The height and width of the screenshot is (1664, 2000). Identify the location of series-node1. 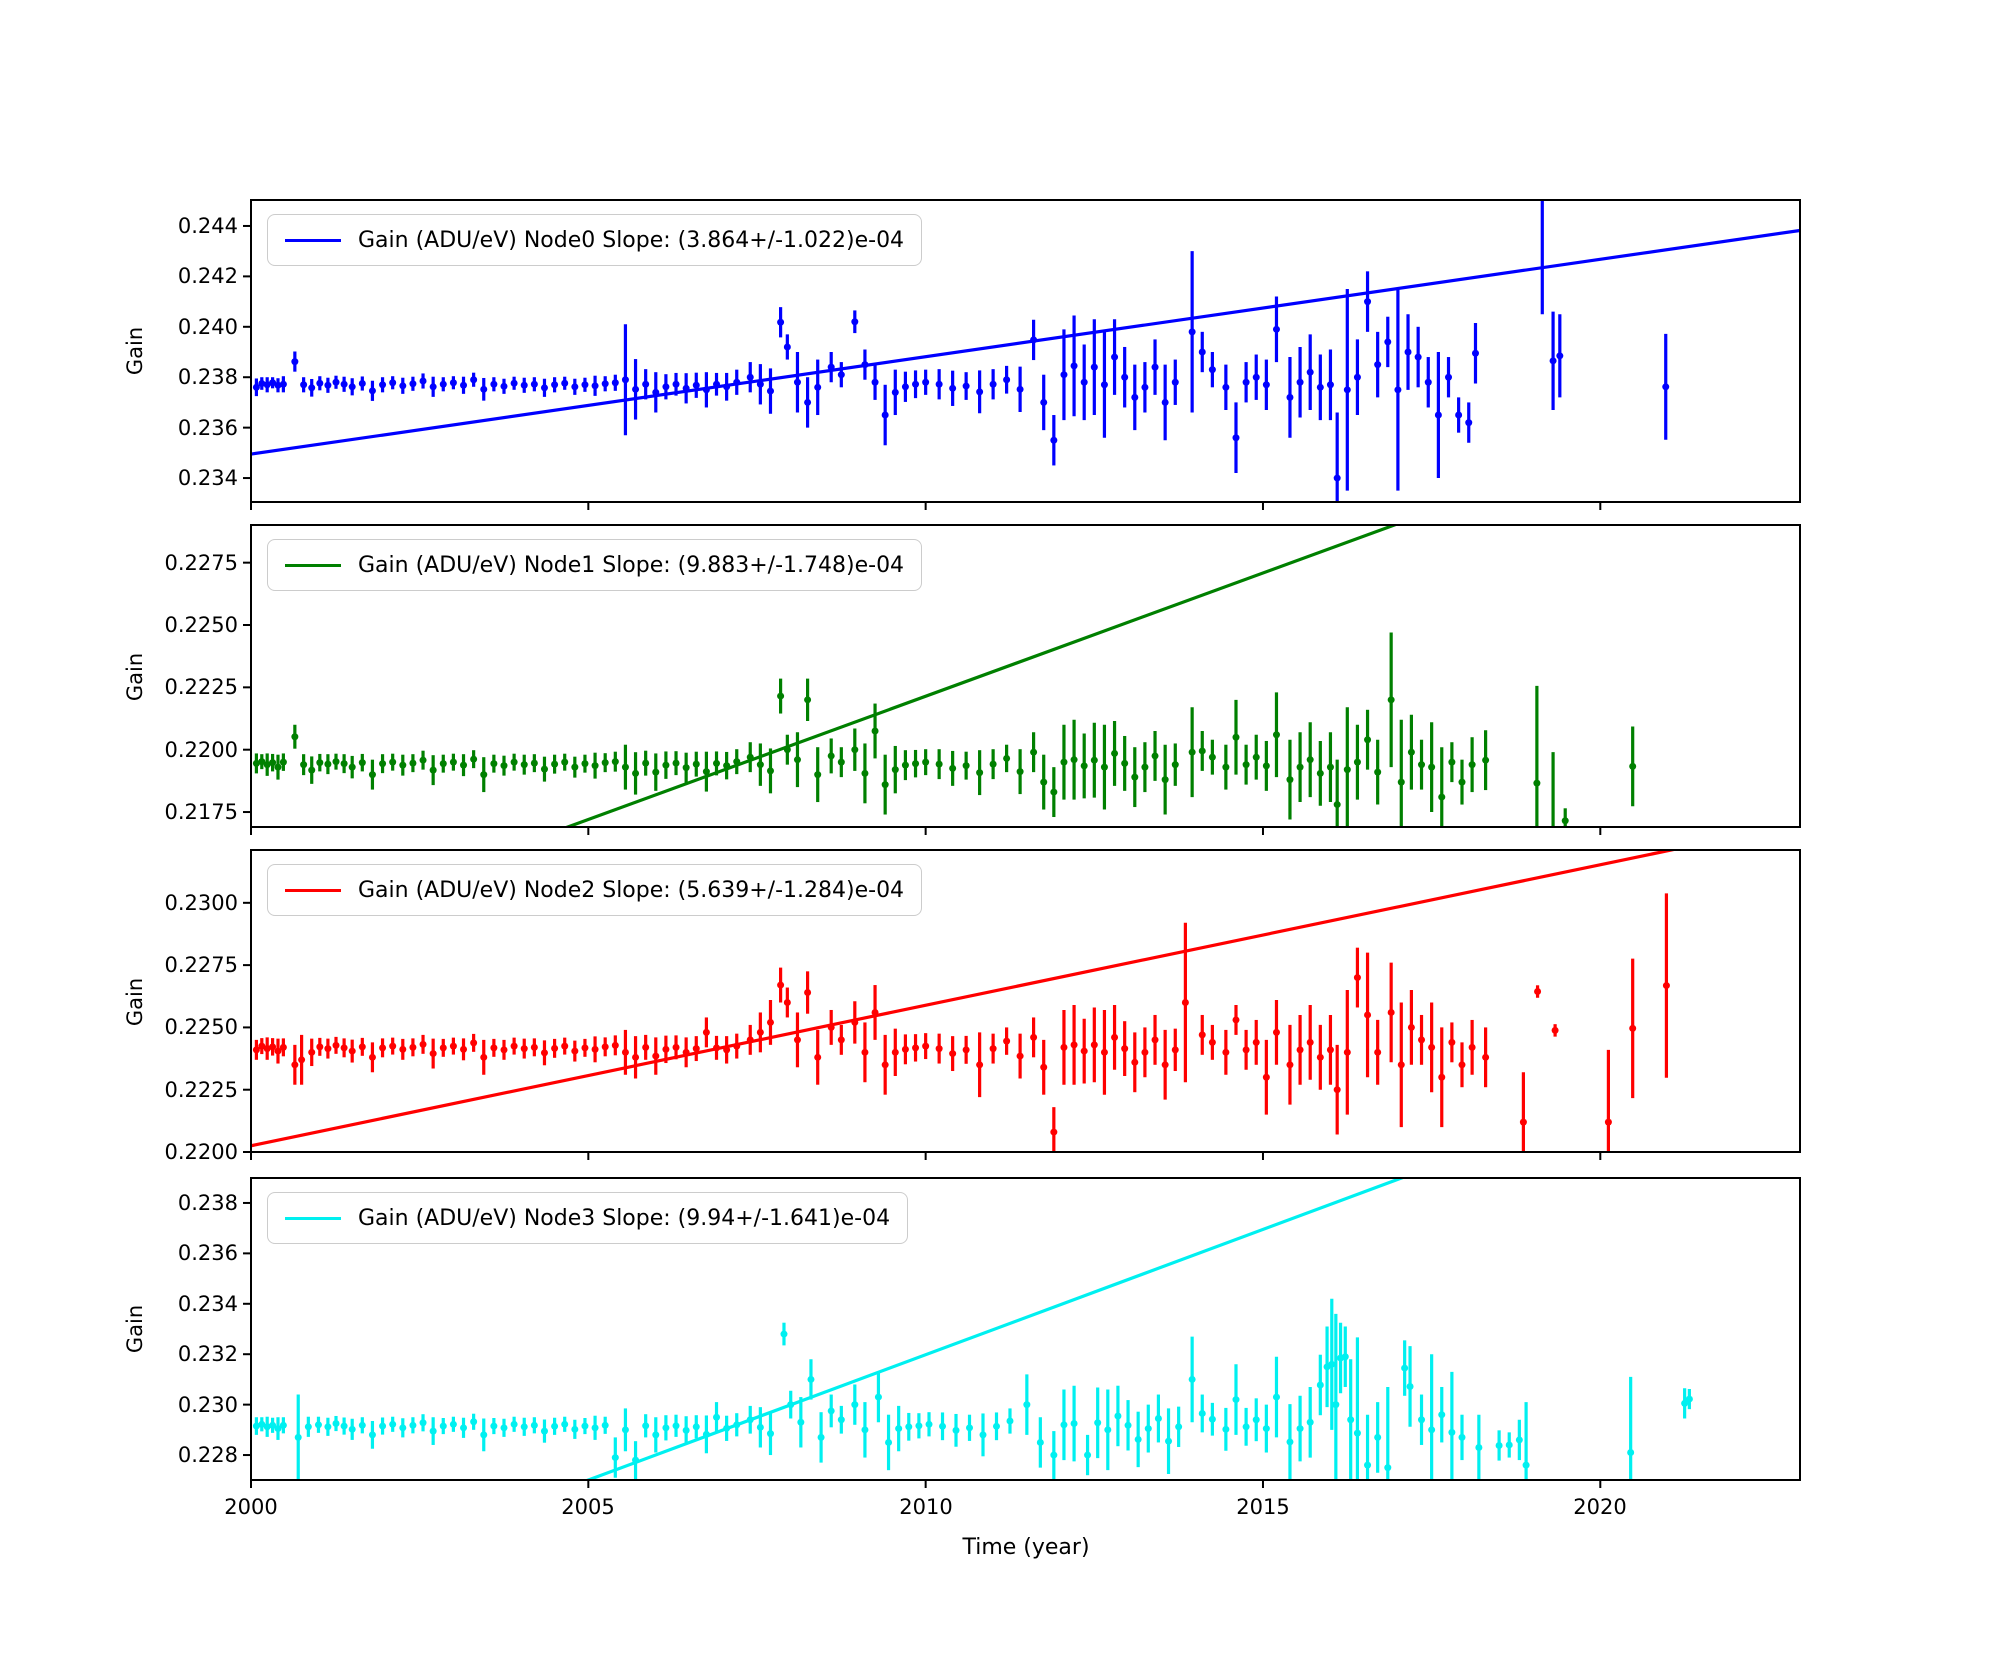
(944, 676).